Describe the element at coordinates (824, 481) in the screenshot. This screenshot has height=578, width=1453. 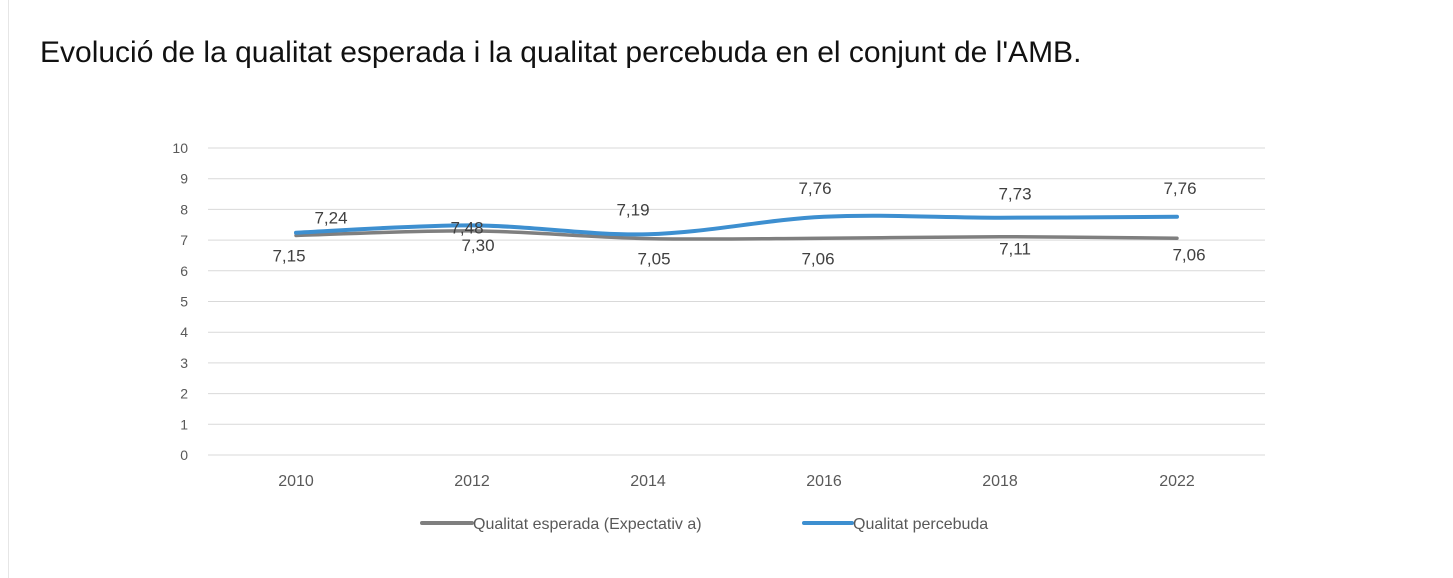
I see `x-tick-label: 2016` at that location.